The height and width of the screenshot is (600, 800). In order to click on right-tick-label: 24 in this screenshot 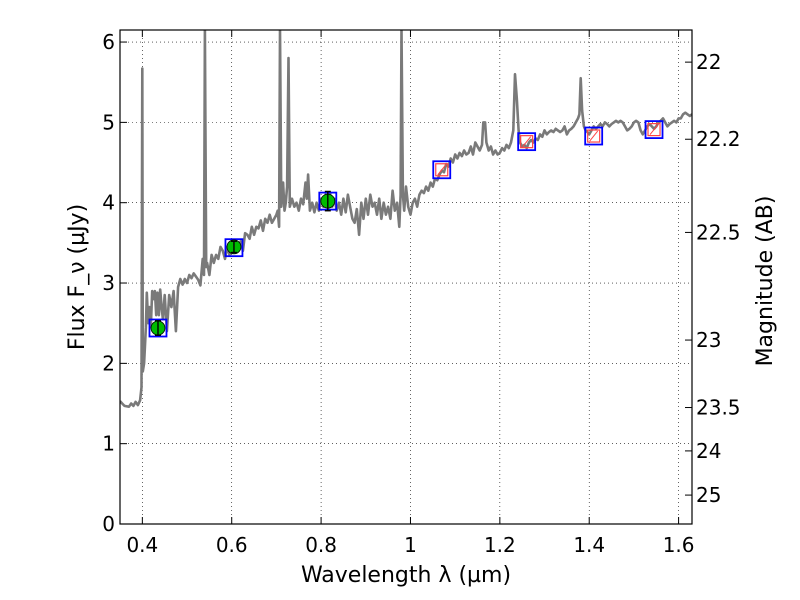, I will do `click(708, 451)`.